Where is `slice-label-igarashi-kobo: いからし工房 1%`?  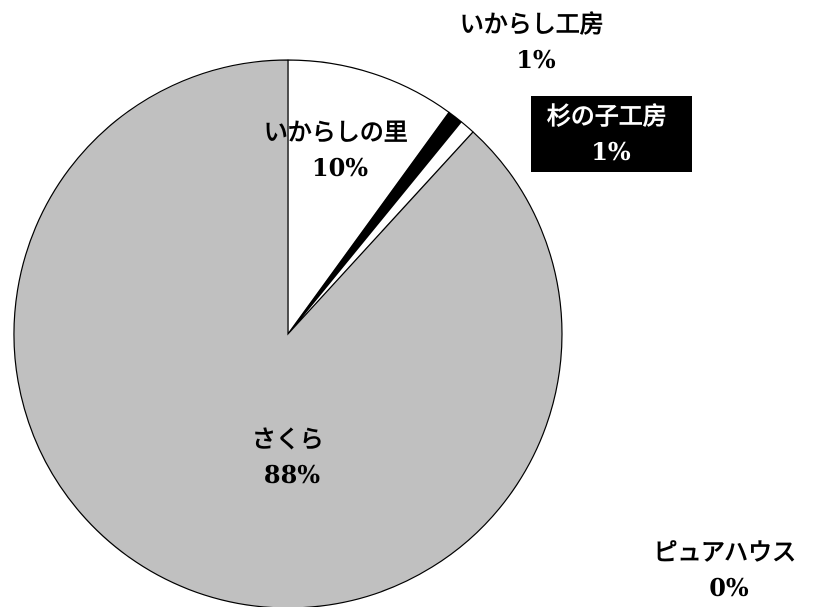 slice-label-igarashi-kobo: いからし工房 1% is located at coordinates (536, 41).